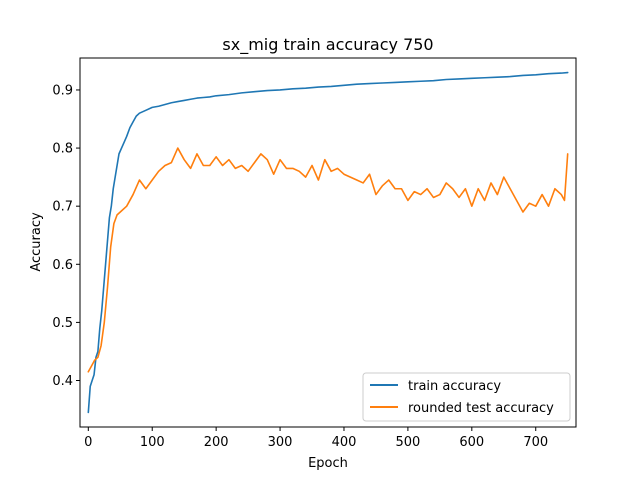 The width and height of the screenshot is (640, 484). Describe the element at coordinates (36, 242) in the screenshot. I see `y-axis-label: Accuracy` at that location.